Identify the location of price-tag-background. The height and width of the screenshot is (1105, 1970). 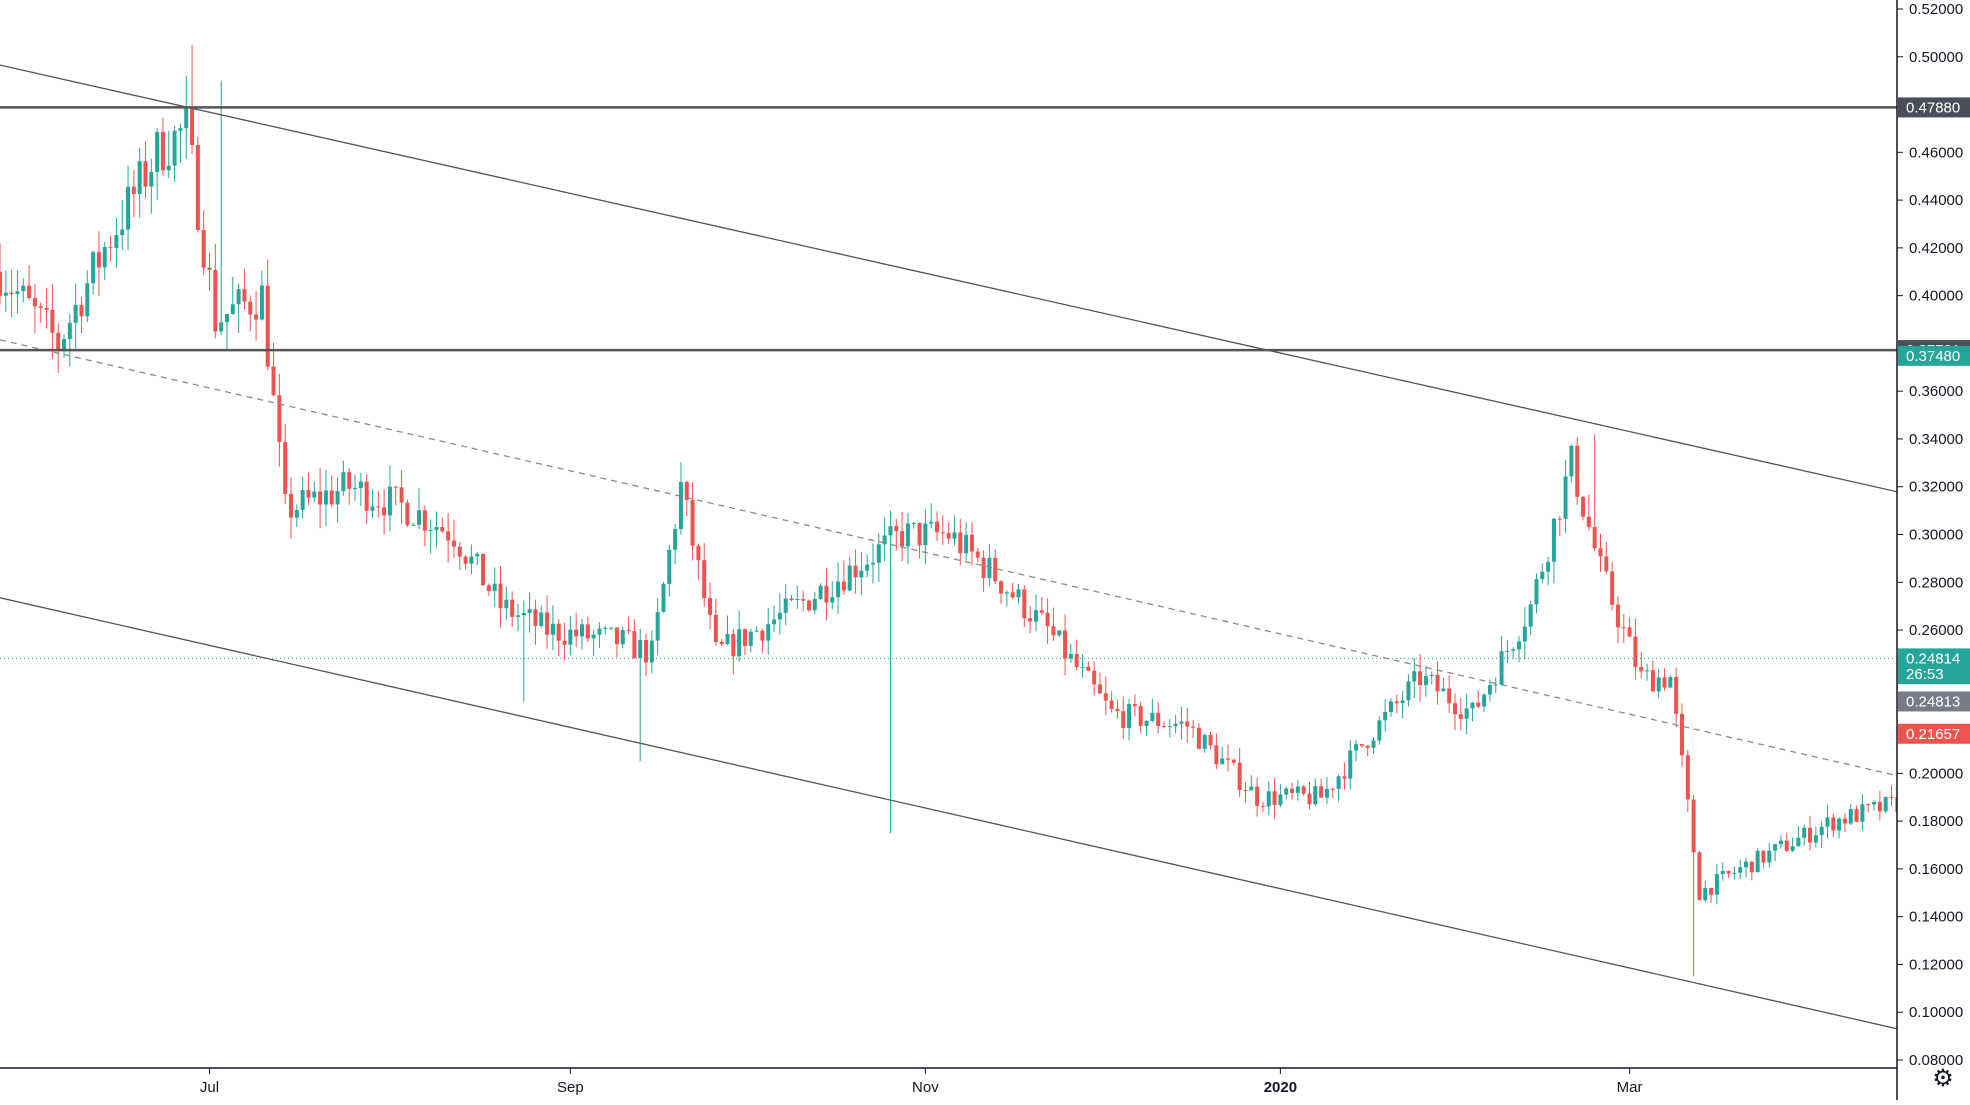
(1934, 658).